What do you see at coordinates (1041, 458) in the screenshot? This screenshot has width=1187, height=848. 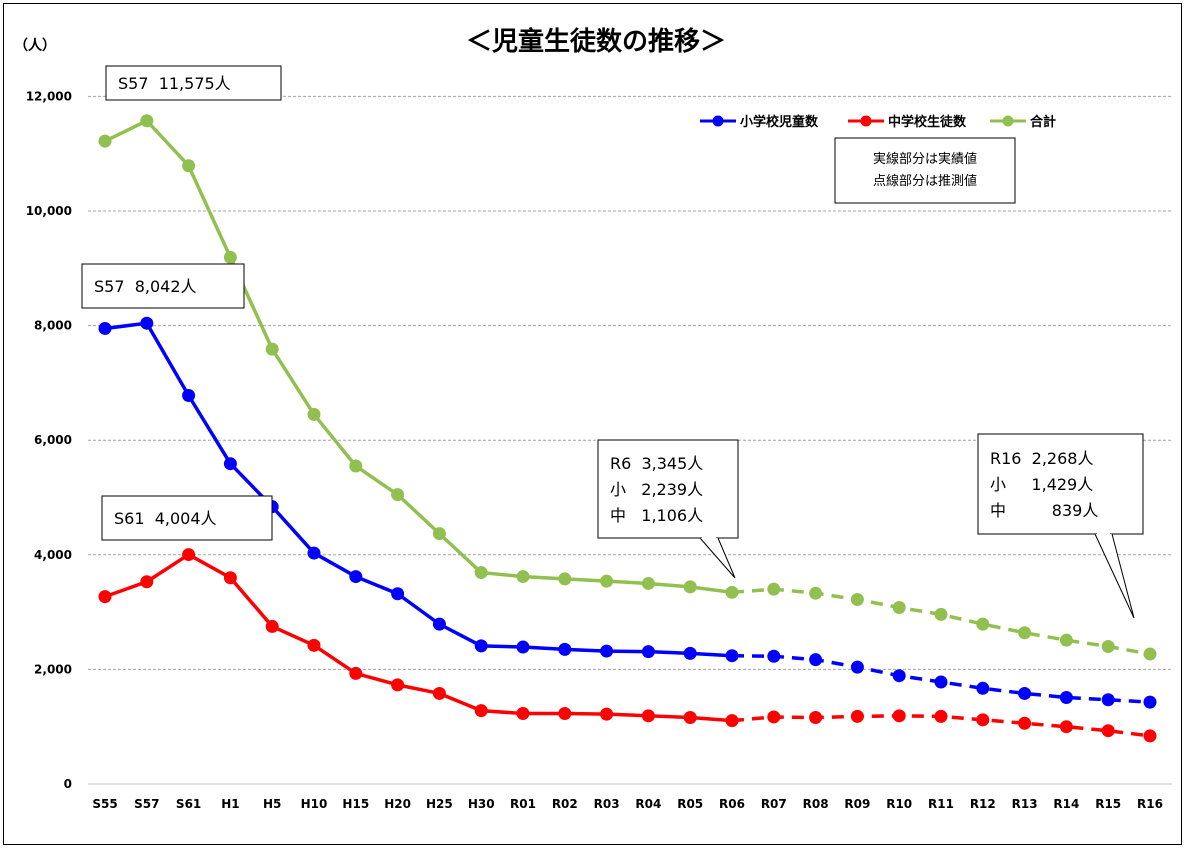 I see `annotation-text: R16 2,268人` at bounding box center [1041, 458].